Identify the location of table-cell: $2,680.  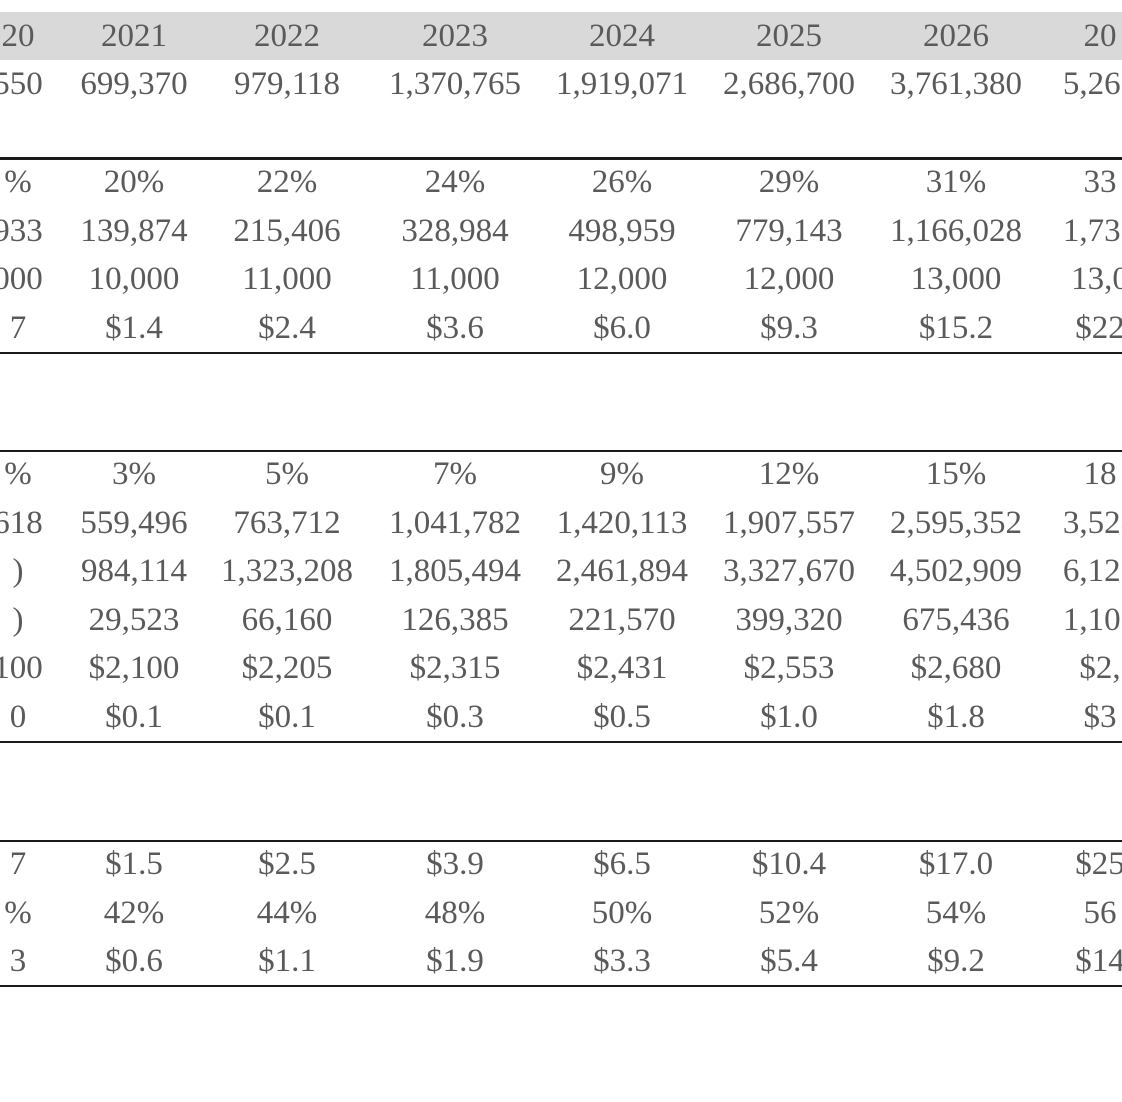
(956, 668).